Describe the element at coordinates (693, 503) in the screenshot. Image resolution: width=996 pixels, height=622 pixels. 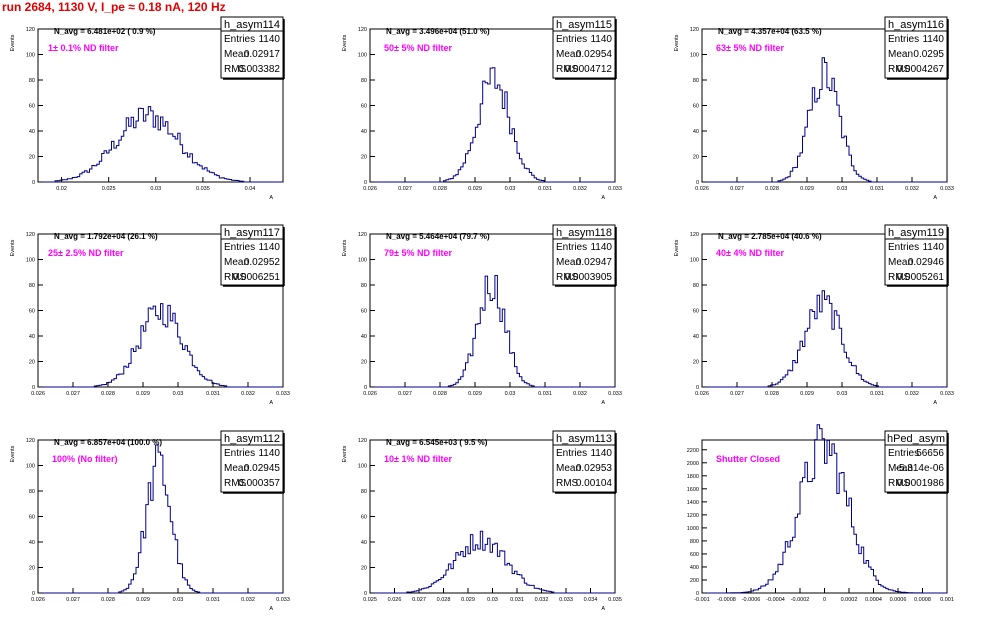
I see `y-tick-label: 1400` at that location.